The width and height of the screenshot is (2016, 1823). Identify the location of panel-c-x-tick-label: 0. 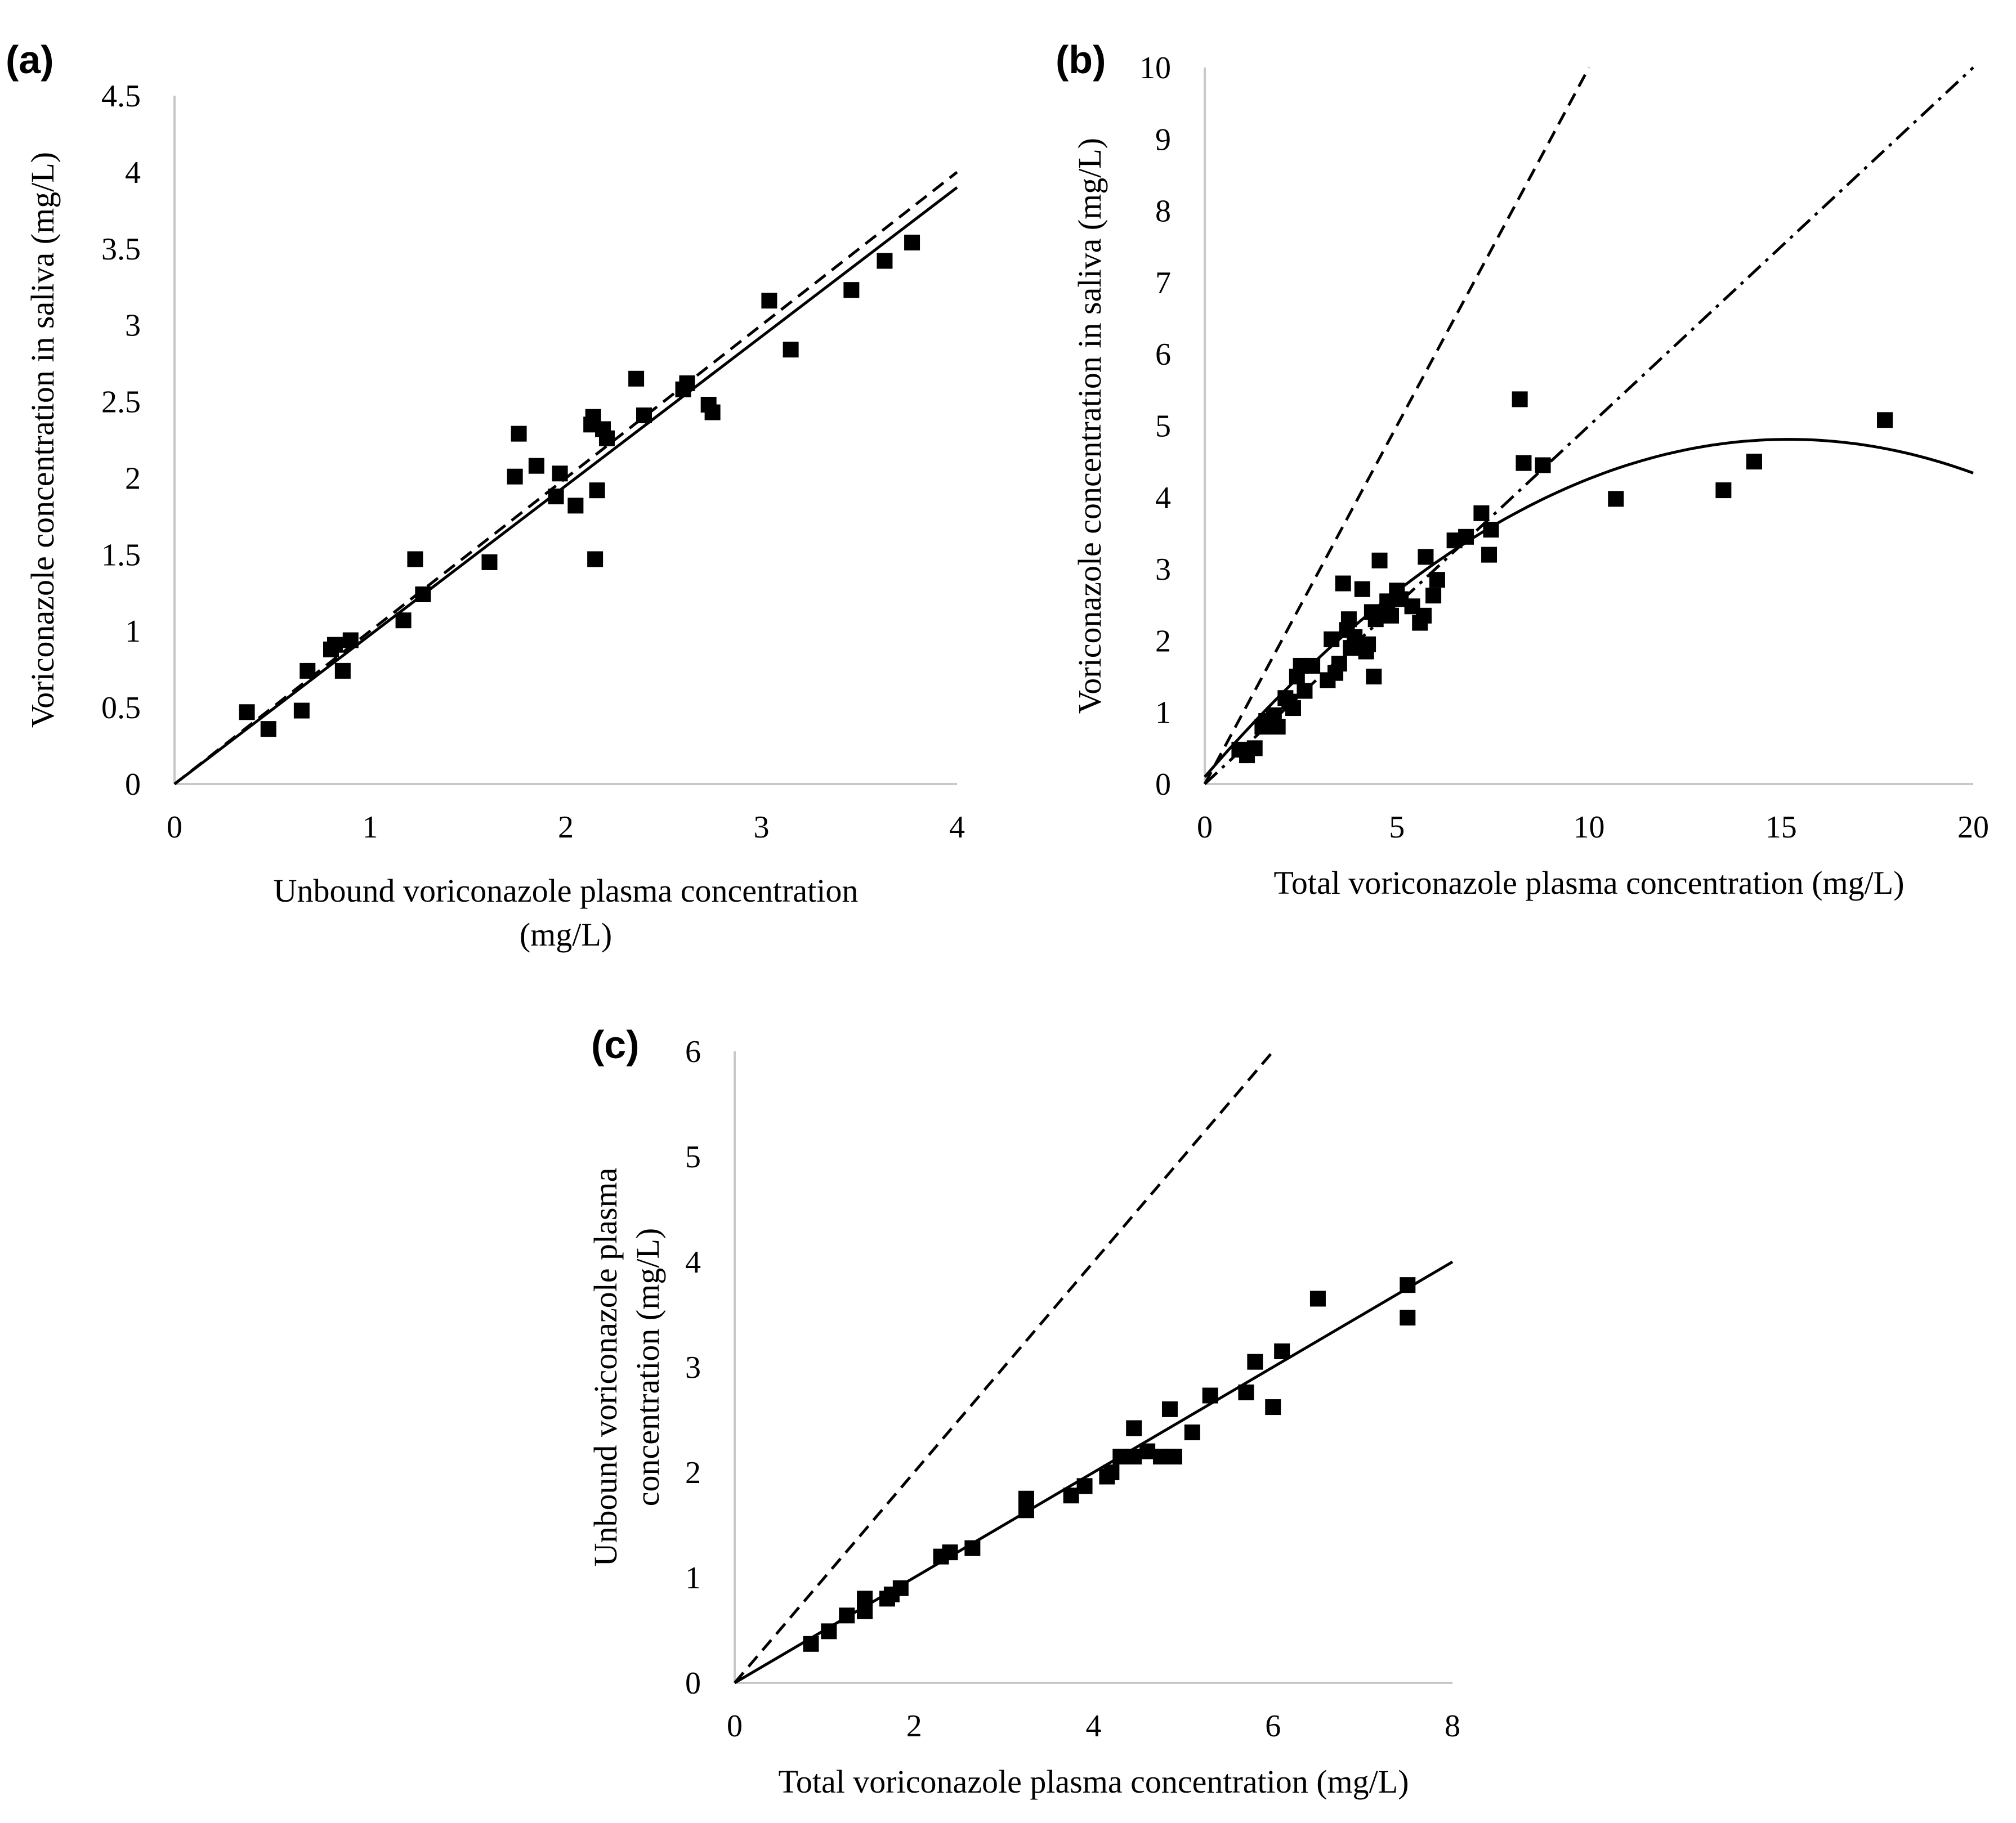
(735, 1726).